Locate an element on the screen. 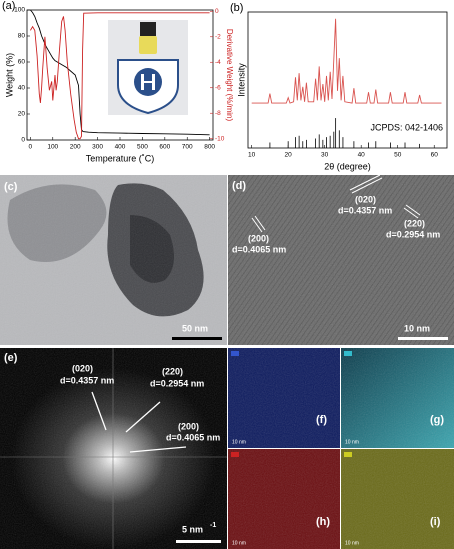 Image resolution: width=454 pixels, height=549 pixels. x-tick-label: 300 is located at coordinates (97, 147).